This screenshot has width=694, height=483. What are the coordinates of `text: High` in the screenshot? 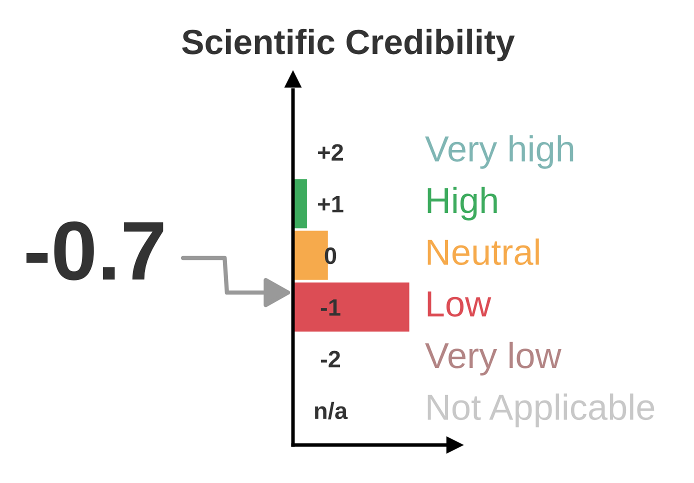 It's located at (462, 203).